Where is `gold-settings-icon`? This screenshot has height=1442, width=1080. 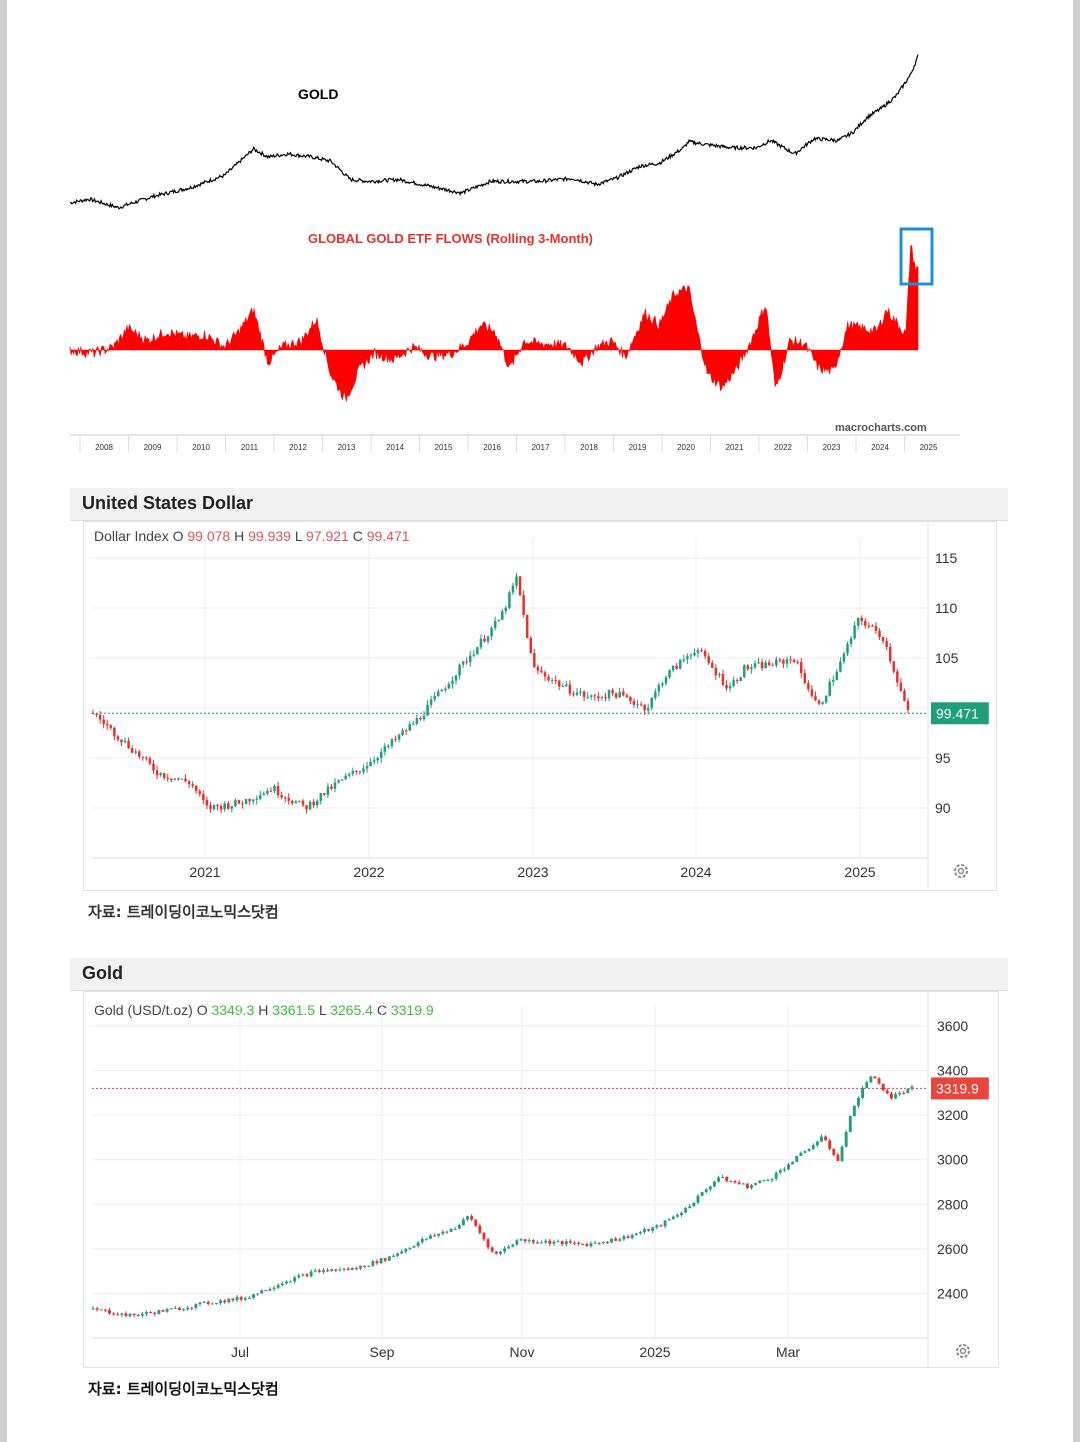 gold-settings-icon is located at coordinates (963, 1351).